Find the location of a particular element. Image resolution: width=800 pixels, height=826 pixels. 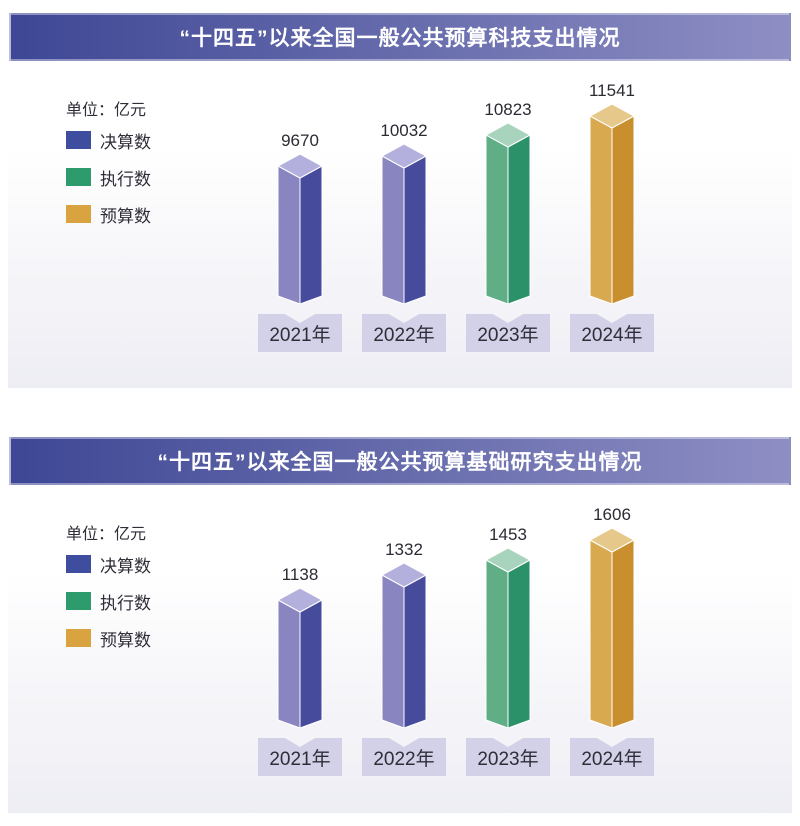

bar-group: 9670 2021年 is located at coordinates (300, 241).